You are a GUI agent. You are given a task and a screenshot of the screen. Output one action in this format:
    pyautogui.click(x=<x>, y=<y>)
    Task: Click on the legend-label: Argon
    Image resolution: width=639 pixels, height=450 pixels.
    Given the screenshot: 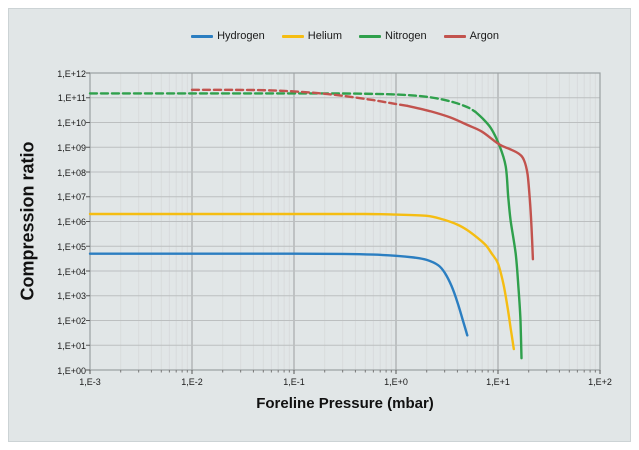 What is the action you would take?
    pyautogui.click(x=484, y=36)
    